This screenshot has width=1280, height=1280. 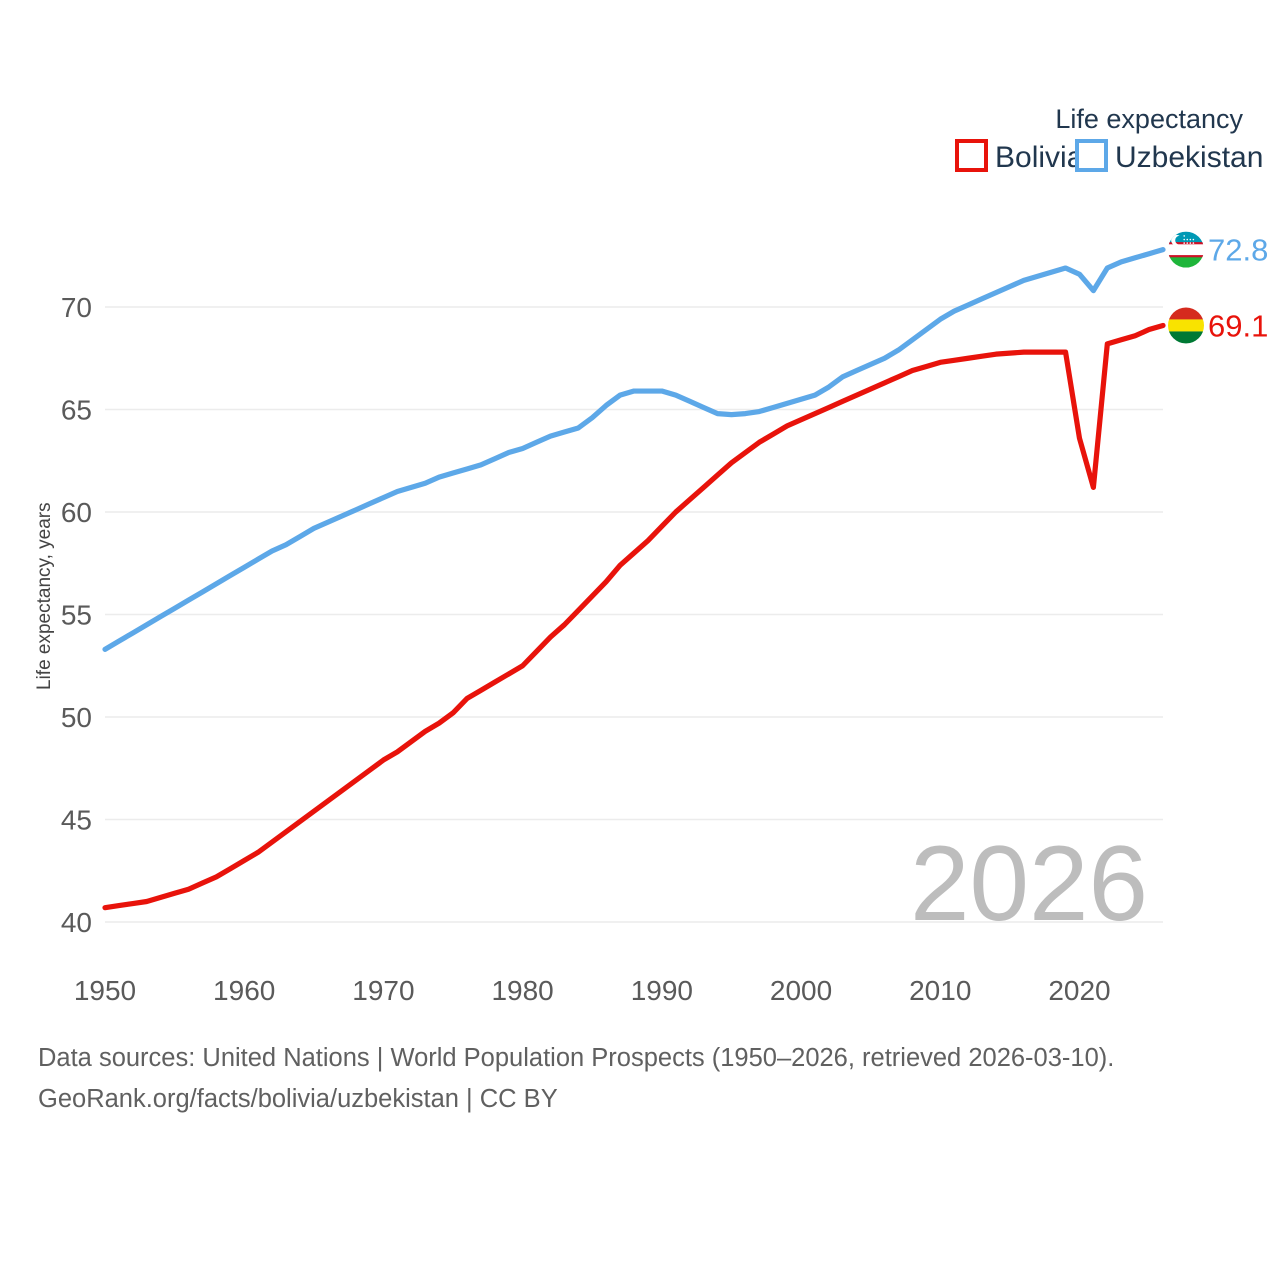 I want to click on y-tick-70: 70, so click(x=76, y=307).